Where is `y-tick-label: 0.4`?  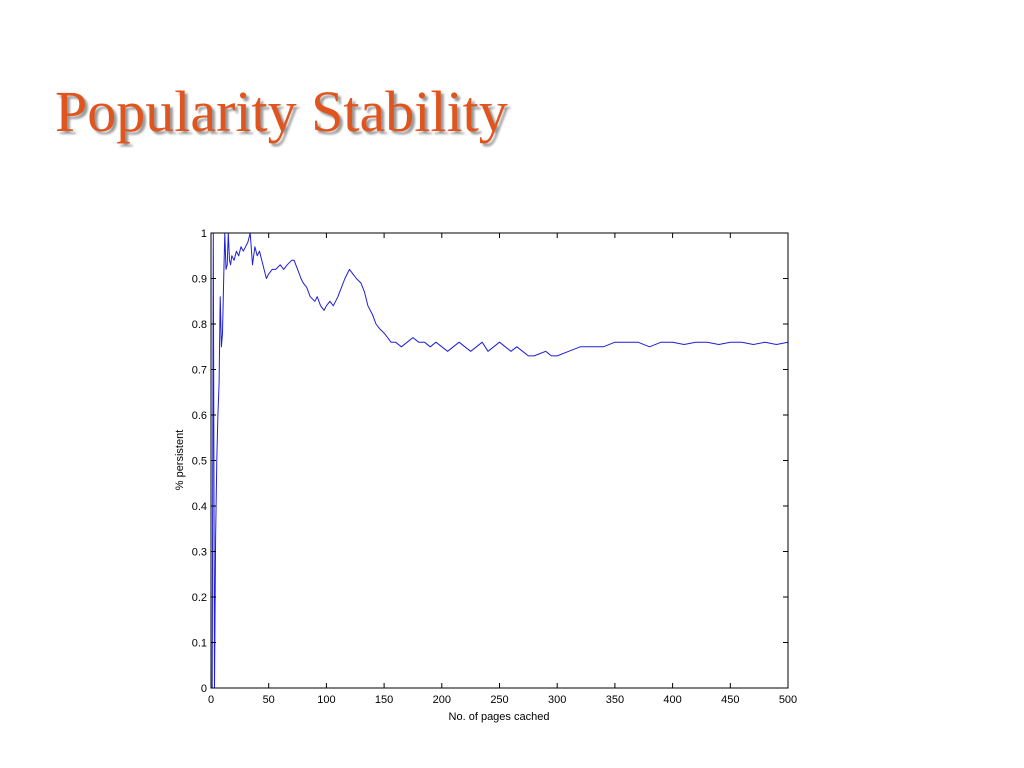
y-tick-label: 0.4 is located at coordinates (199, 507).